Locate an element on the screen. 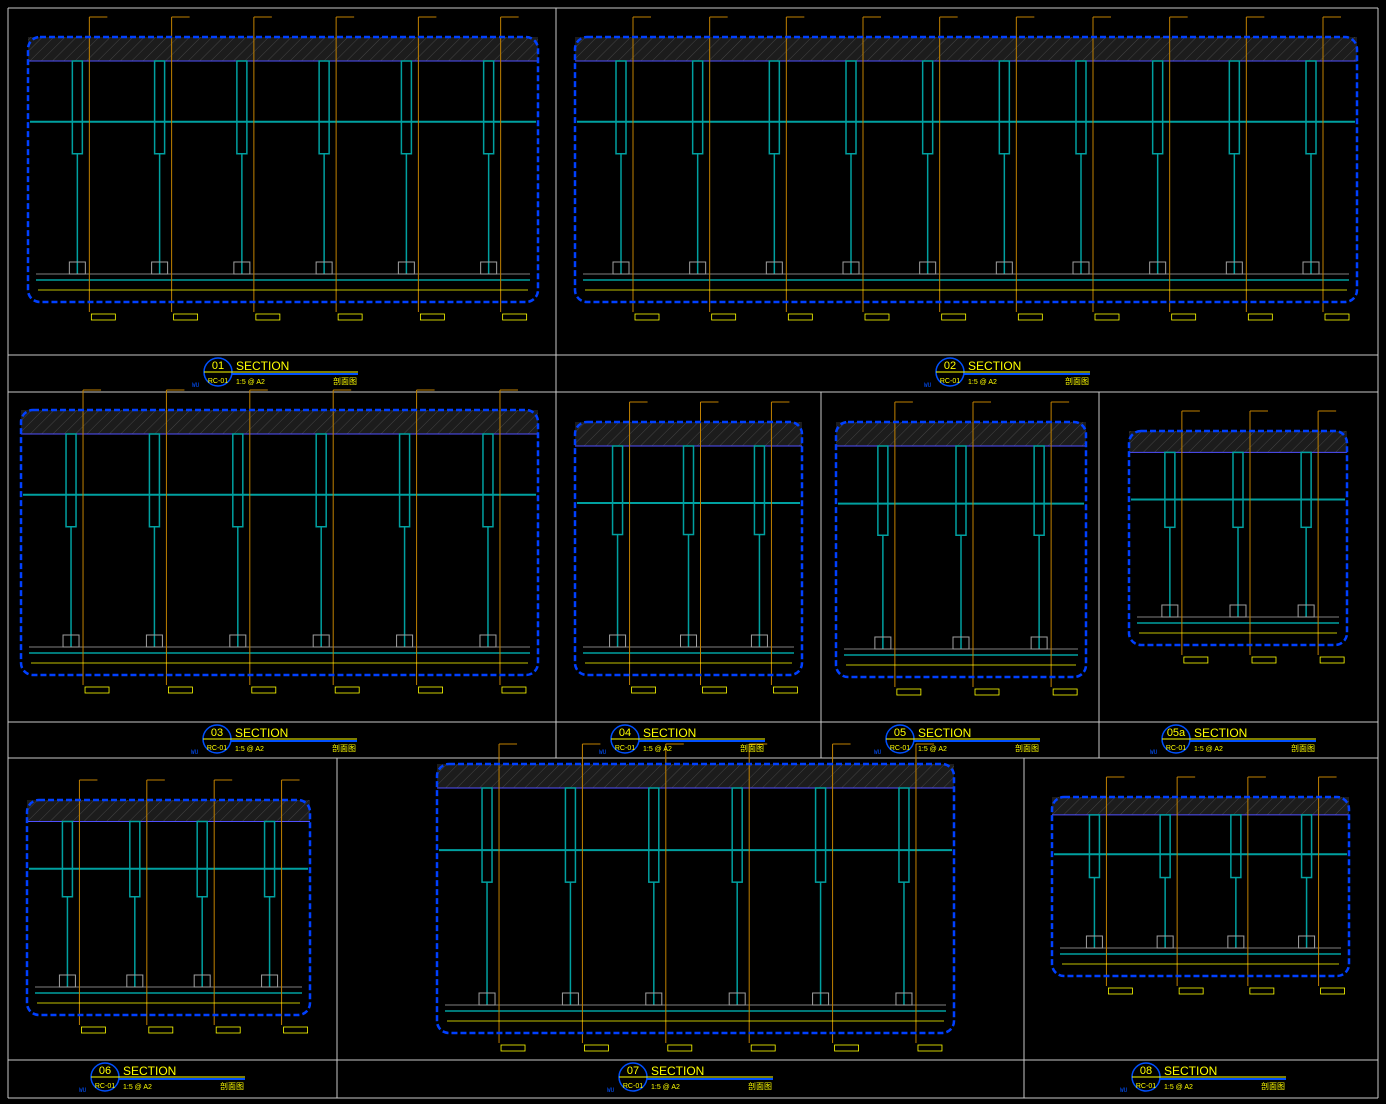 The image size is (1386, 1104). section-title-01: 01 SECTION RC-01 1:5 @ A2 剖面图 WU is located at coordinates (275, 373).